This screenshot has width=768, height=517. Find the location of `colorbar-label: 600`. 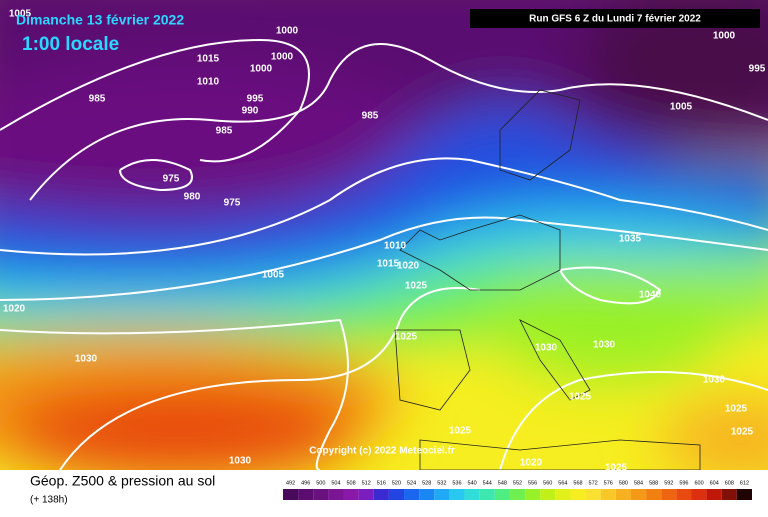

colorbar-label: 600 is located at coordinates (698, 483).